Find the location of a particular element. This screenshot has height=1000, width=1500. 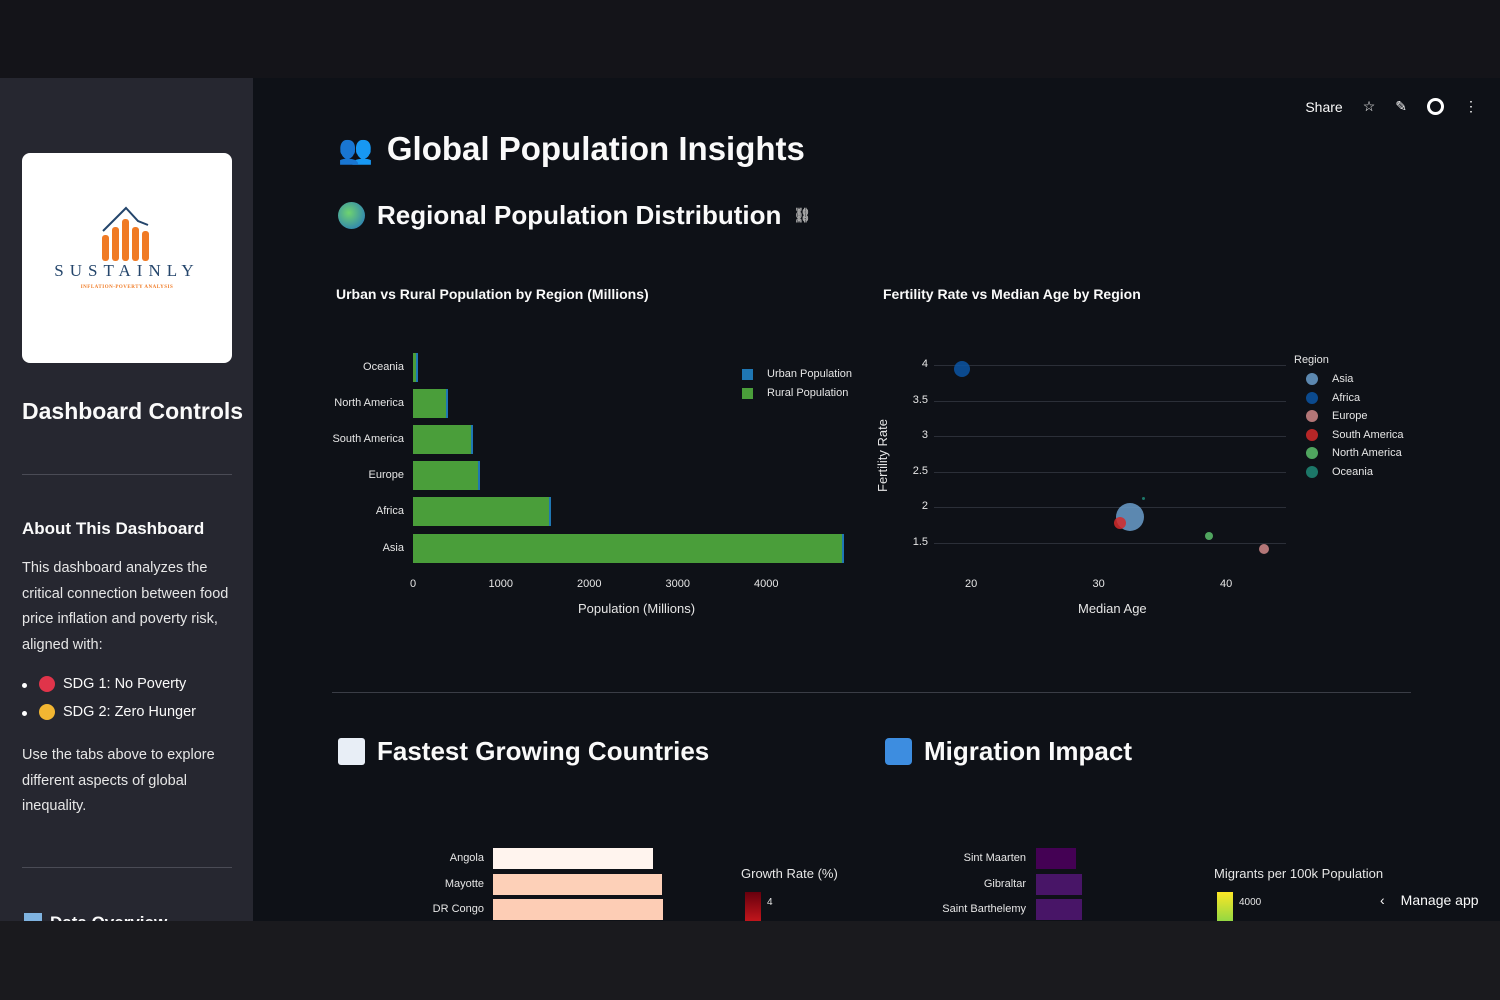

sustainly-logo: SUSTAINLY INFLATION-POVERTY ANALYSIS is located at coordinates (127, 258).